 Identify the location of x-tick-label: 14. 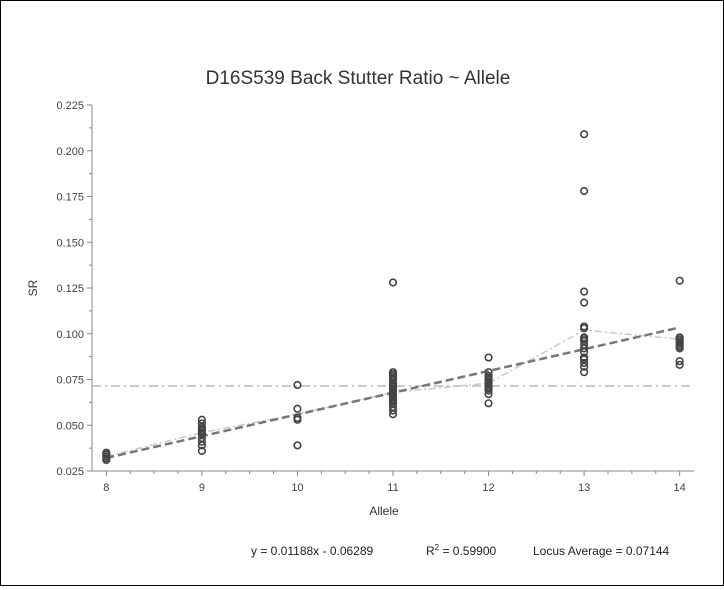
(680, 488).